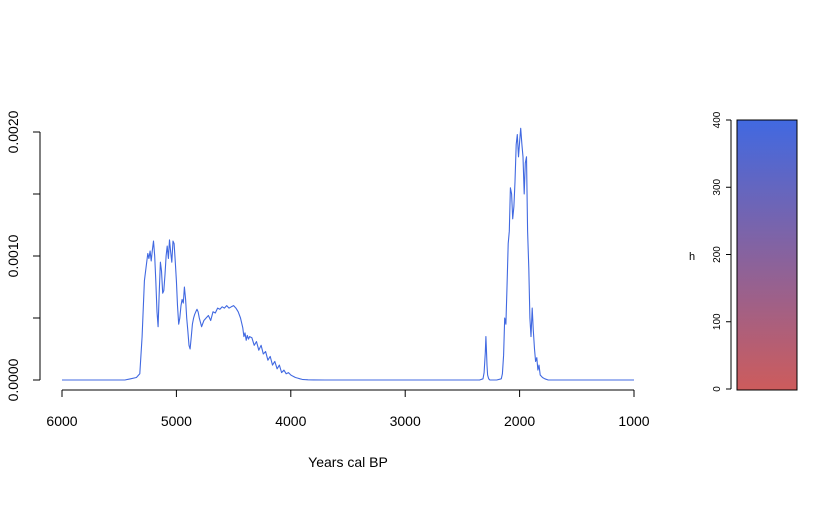 The width and height of the screenshot is (837, 510). Describe the element at coordinates (61, 421) in the screenshot. I see `x-tick-label: 6000` at that location.